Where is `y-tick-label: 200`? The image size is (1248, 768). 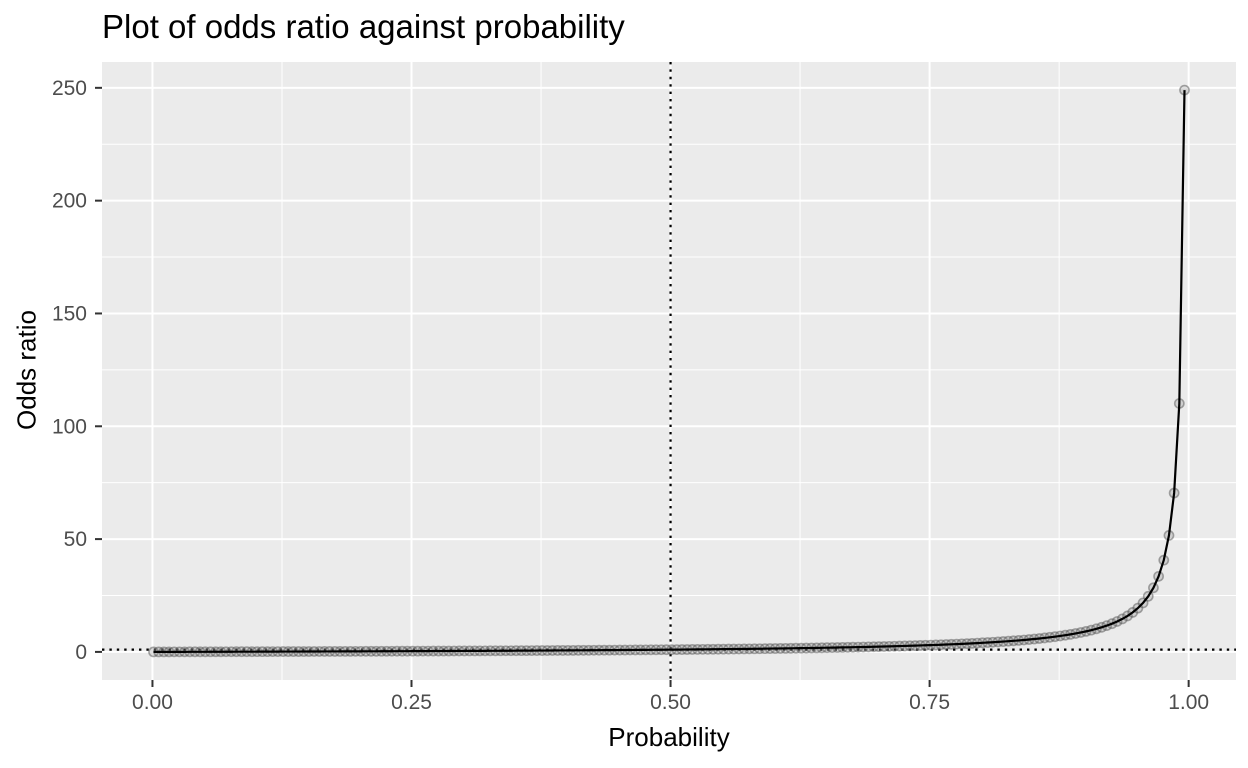
y-tick-label: 200 is located at coordinates (69, 201).